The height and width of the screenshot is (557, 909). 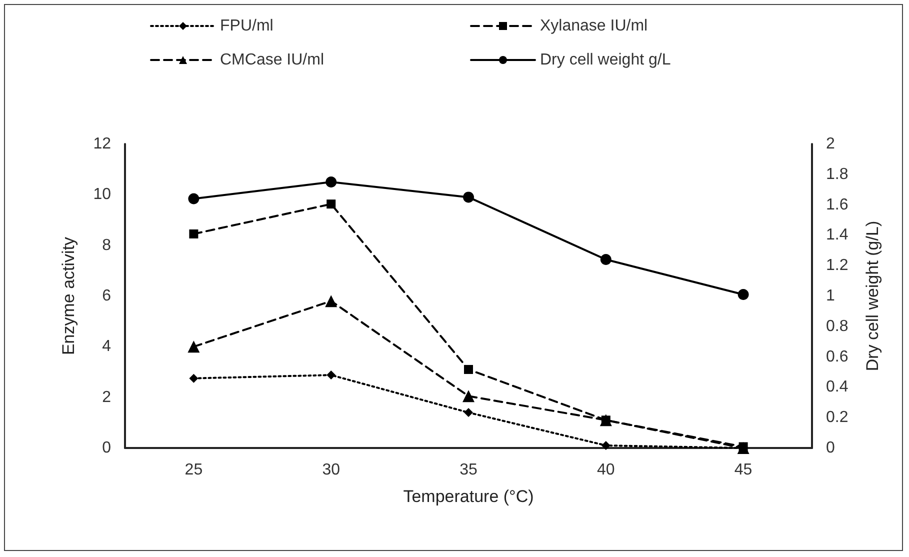 What do you see at coordinates (837, 357) in the screenshot?
I see `y2-tick-label: 0.6` at bounding box center [837, 357].